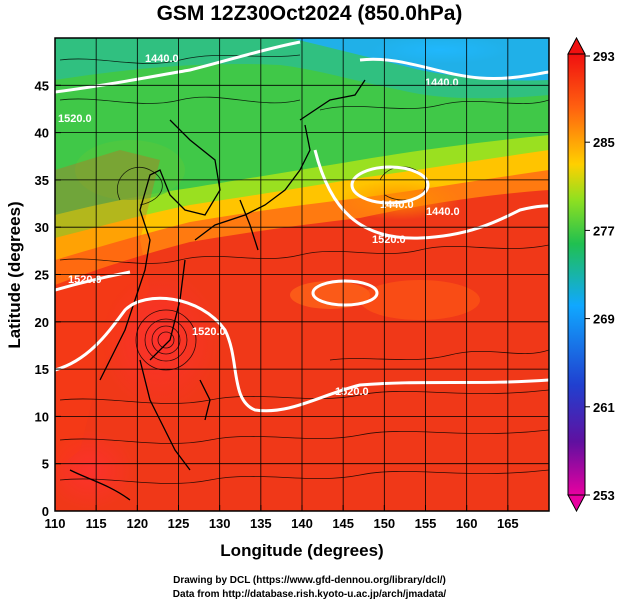  Describe the element at coordinates (604, 407) in the screenshot. I see `colorbar-tick-label: 261` at that location.